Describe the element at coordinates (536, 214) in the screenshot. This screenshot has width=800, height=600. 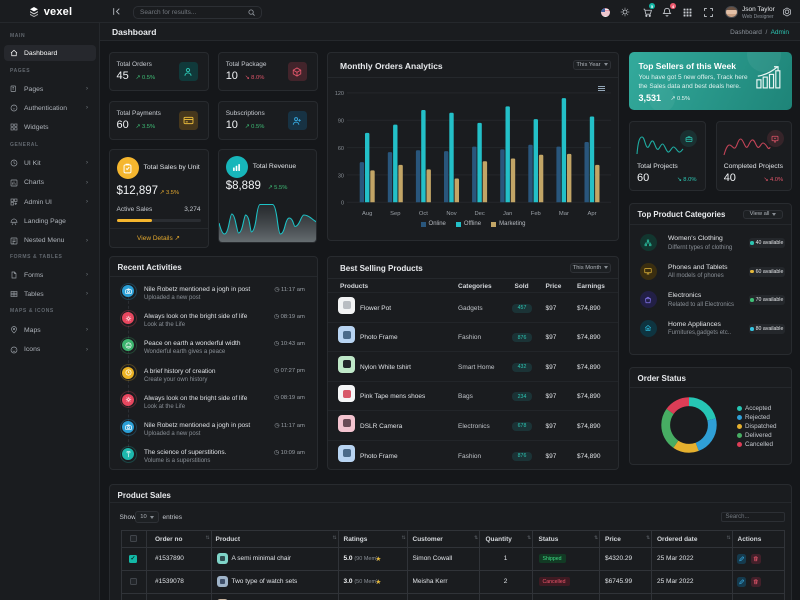
I see `svg-text: Feb` at that location.